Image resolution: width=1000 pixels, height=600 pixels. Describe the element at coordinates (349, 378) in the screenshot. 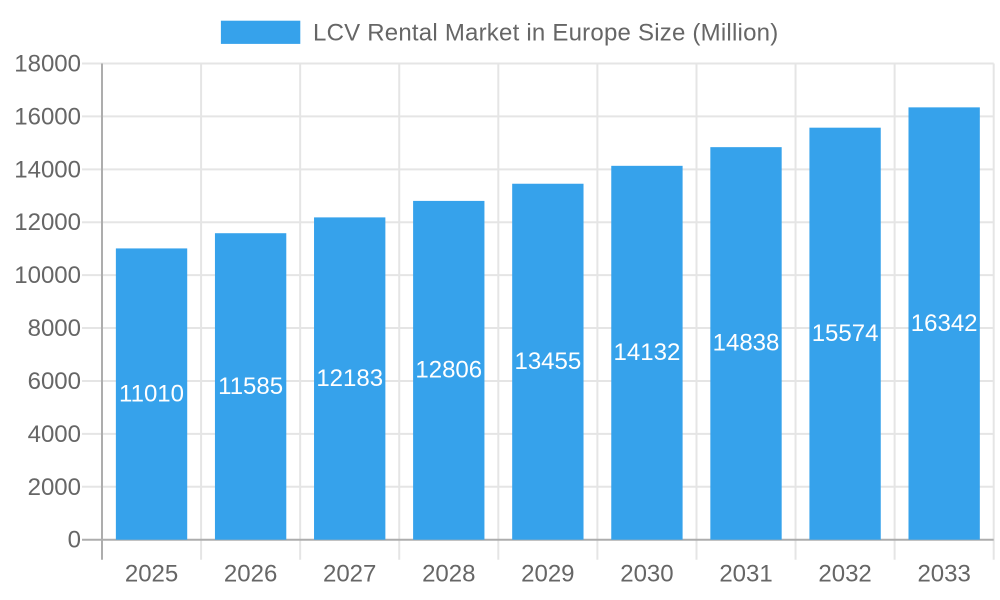

I see `svg-text: 12183` at that location.